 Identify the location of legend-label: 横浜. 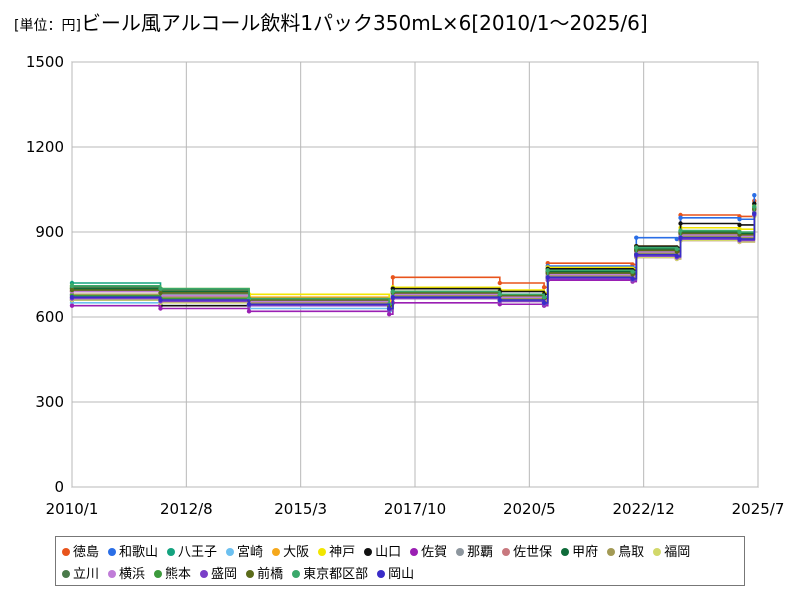
(132, 574).